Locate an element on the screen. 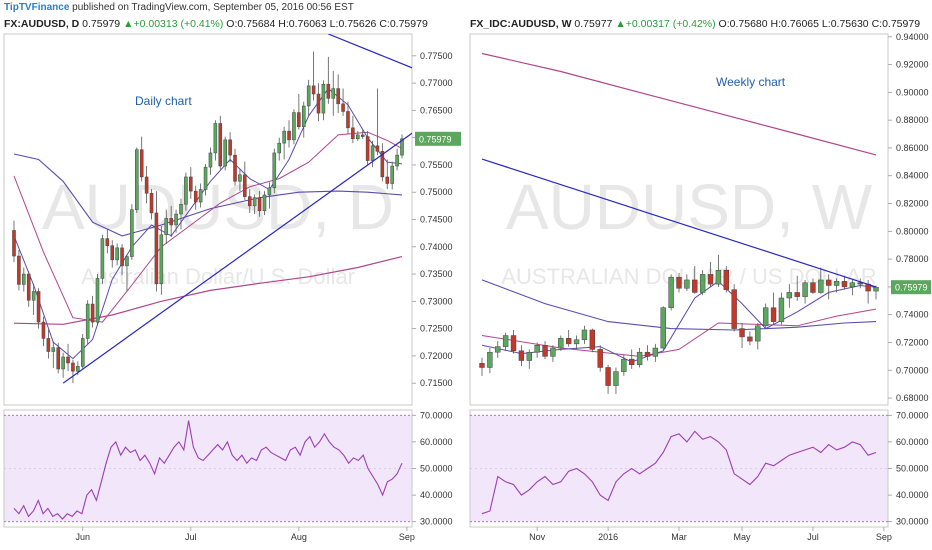  y-tick-label: 0.75000 is located at coordinates (436, 192).